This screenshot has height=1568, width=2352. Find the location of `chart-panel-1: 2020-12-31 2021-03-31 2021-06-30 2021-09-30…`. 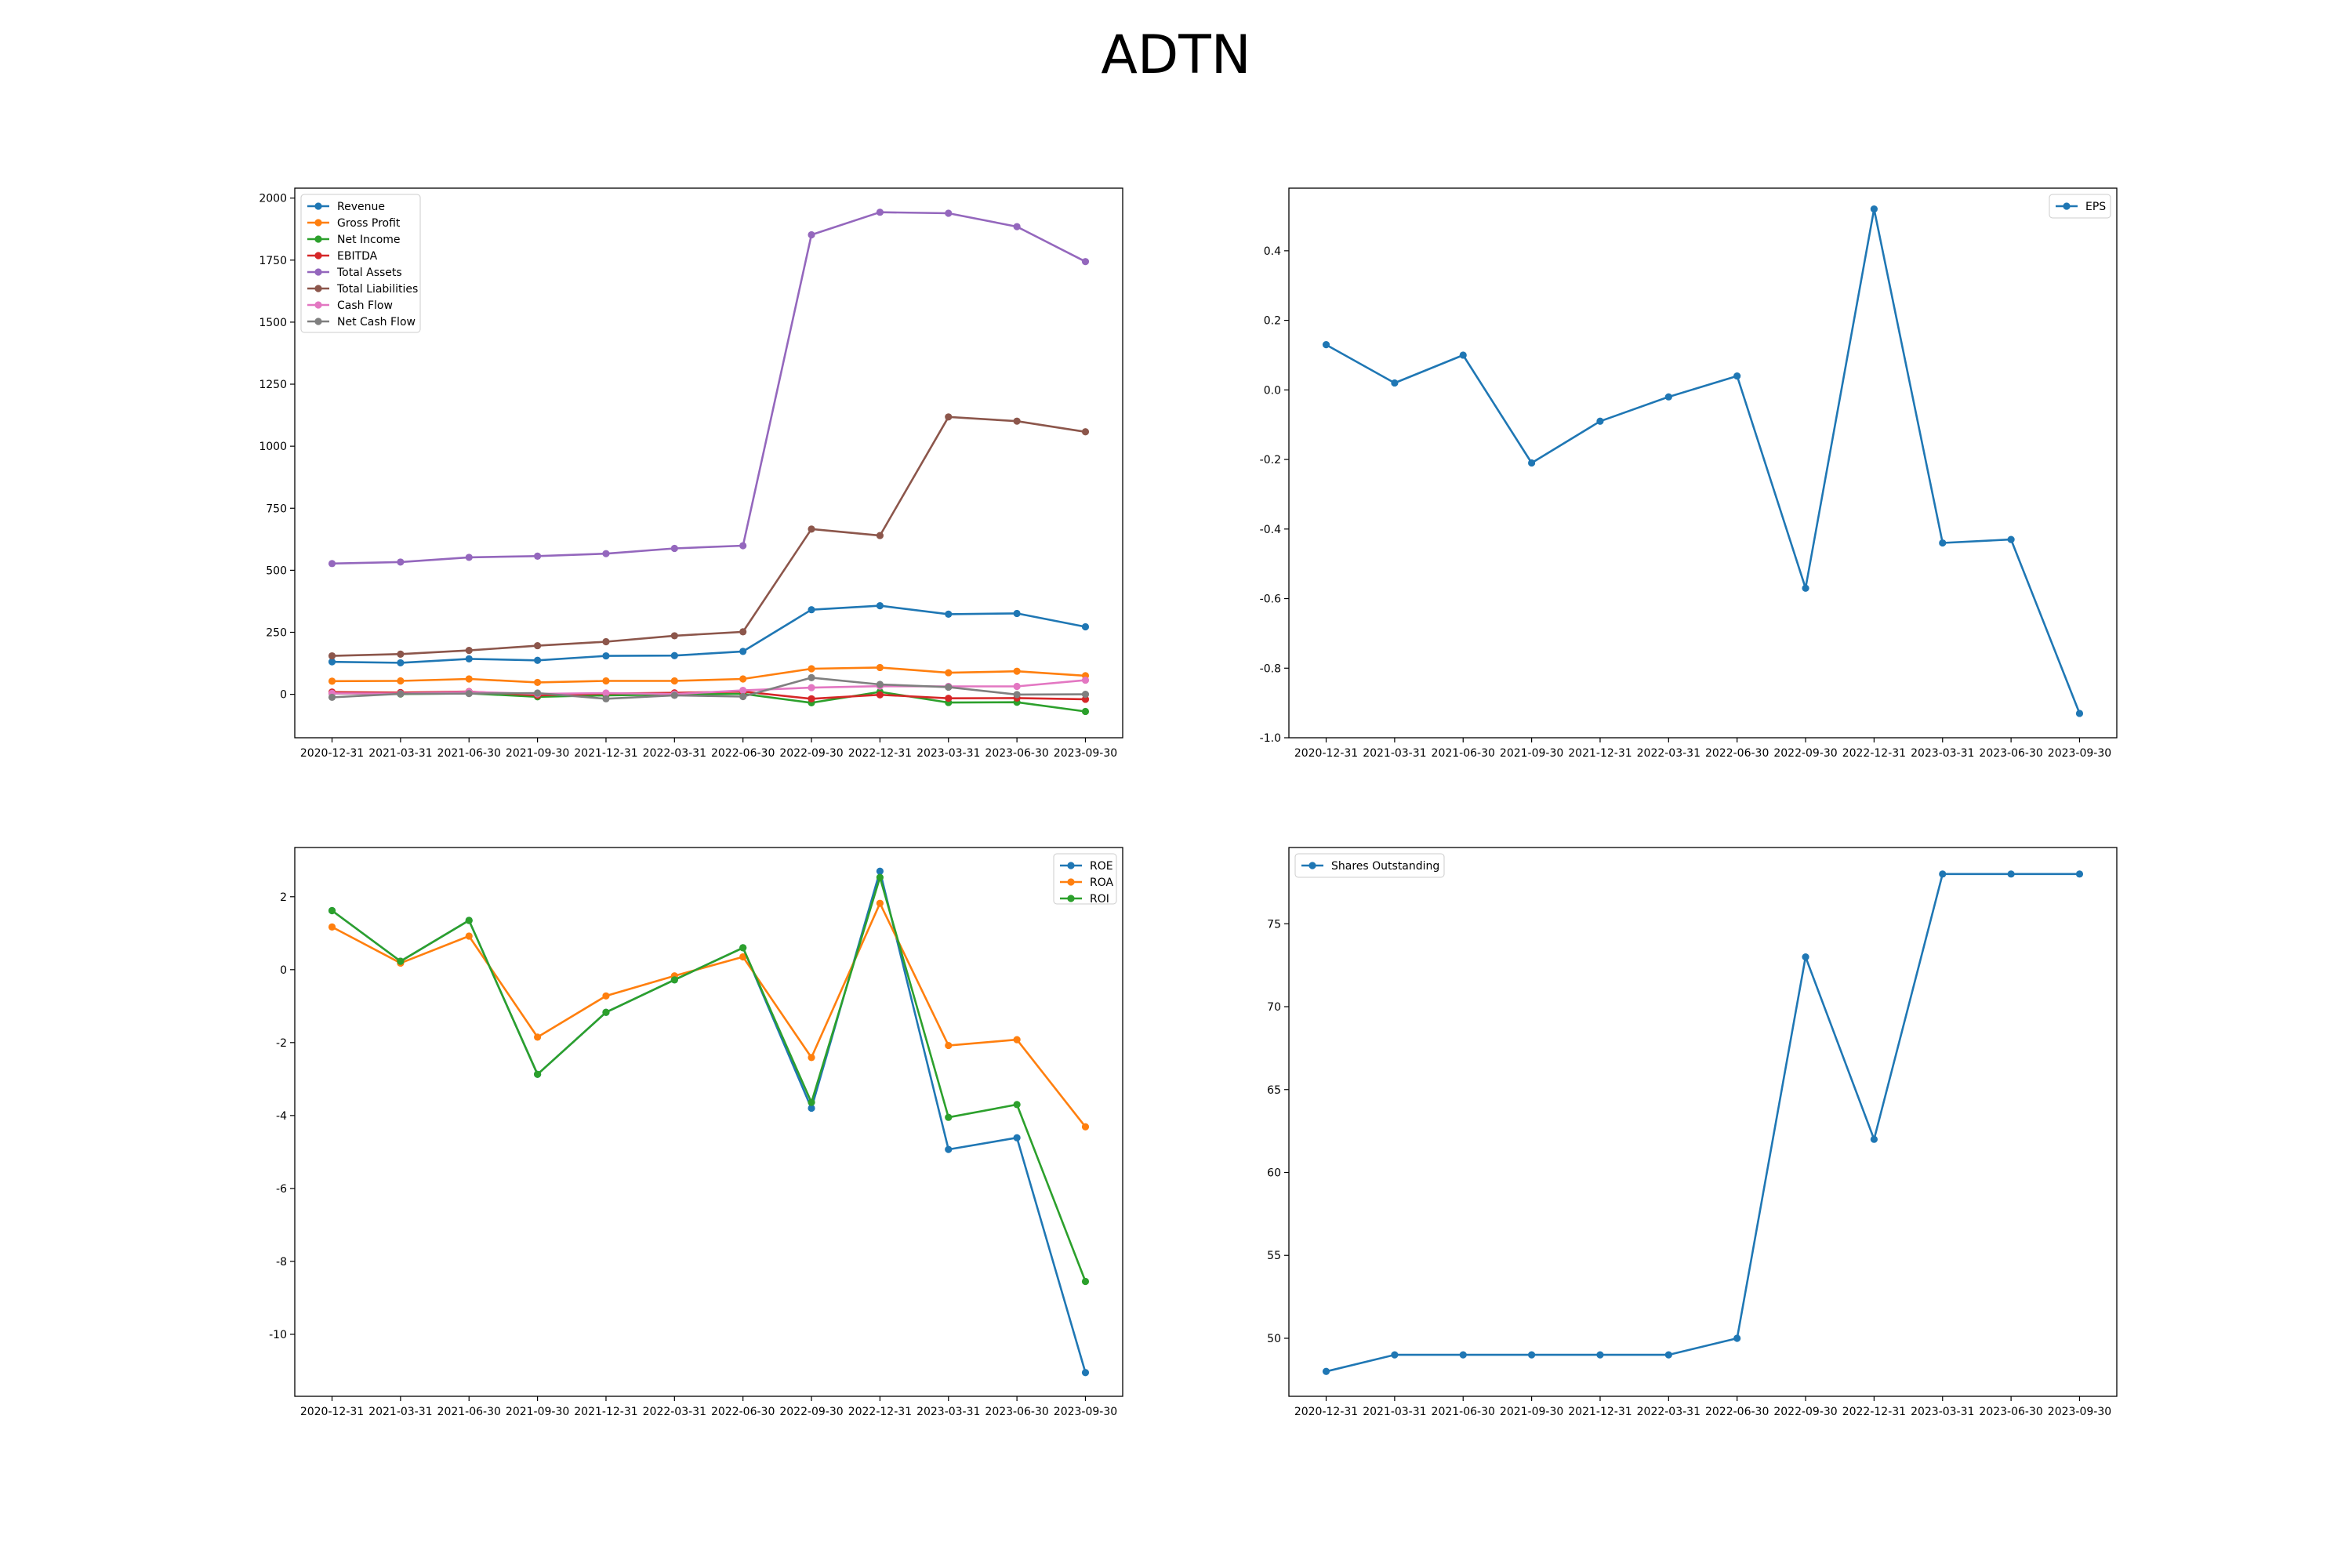

chart-panel-1: 2020-12-31 2021-03-31 2021-06-30 2021-09-30… is located at coordinates (691, 473).